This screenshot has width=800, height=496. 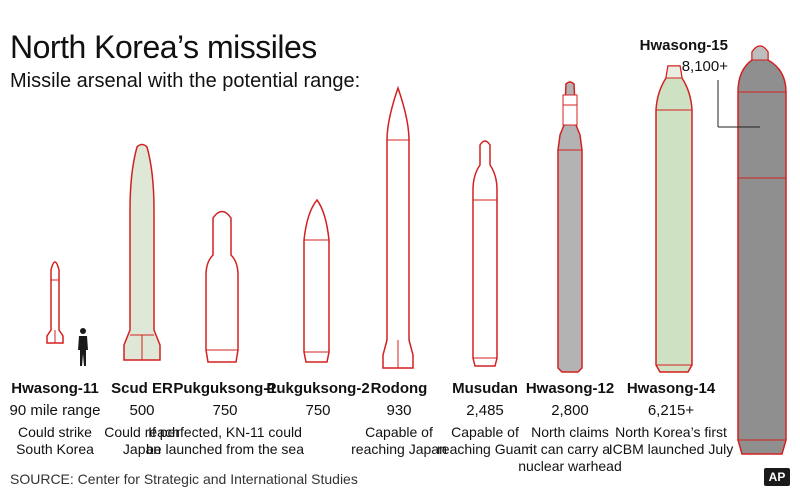 I want to click on missile-note: Could strike South Korea, so click(x=55, y=440).